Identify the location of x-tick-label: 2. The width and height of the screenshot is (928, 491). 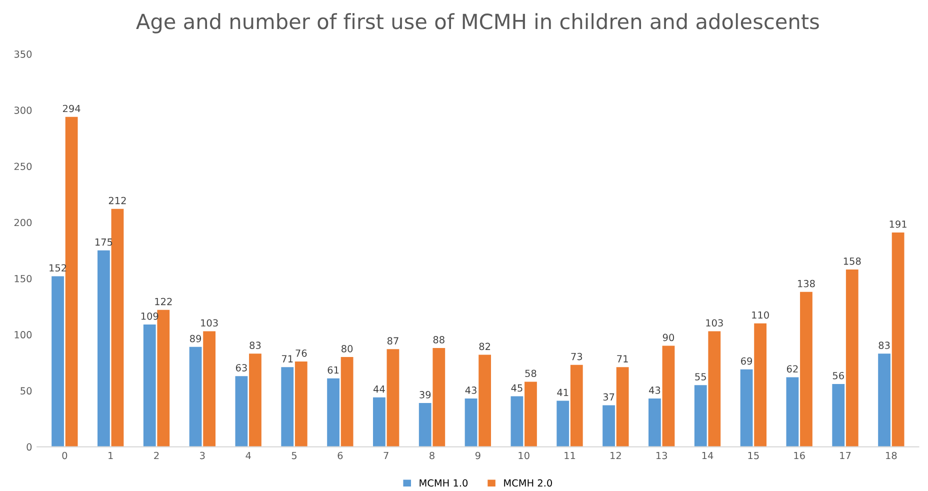
(156, 456).